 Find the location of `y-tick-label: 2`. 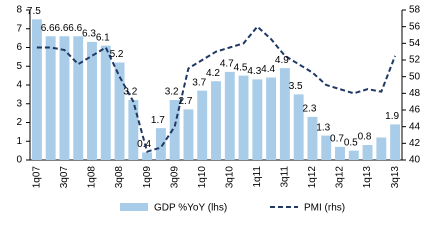

y-tick-label: 2 is located at coordinates (19, 122).